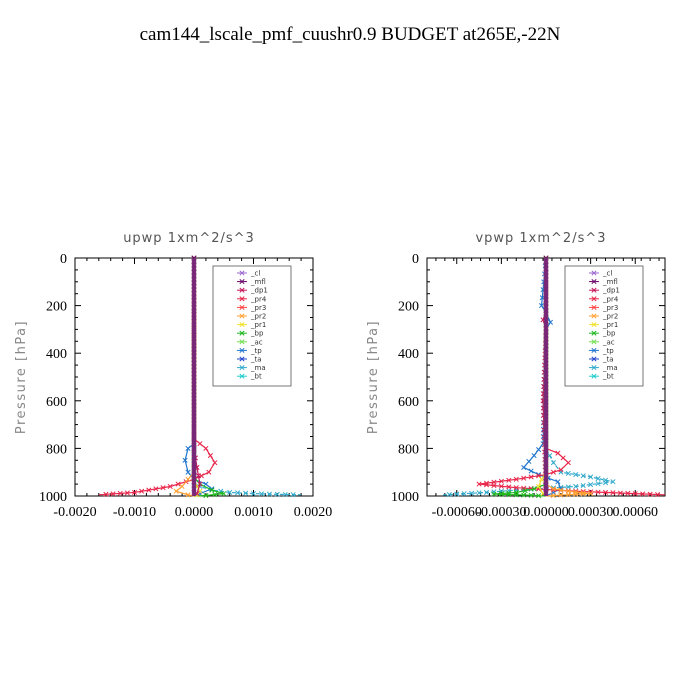 This screenshot has width=700, height=700. What do you see at coordinates (258, 317) in the screenshot?
I see `legend-label: _pr2` at bounding box center [258, 317].